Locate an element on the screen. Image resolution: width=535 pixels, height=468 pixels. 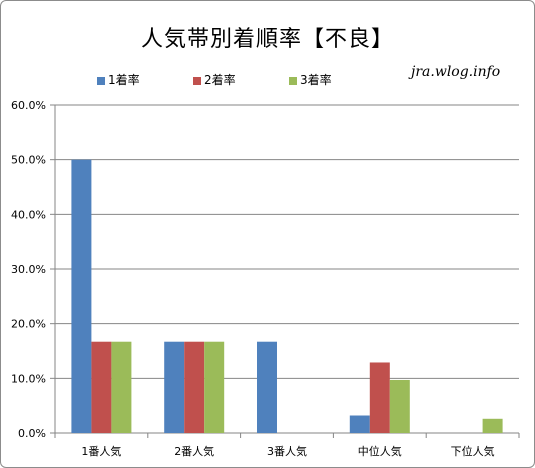
y-tick-label: 30.0% is located at coordinates (28, 269).